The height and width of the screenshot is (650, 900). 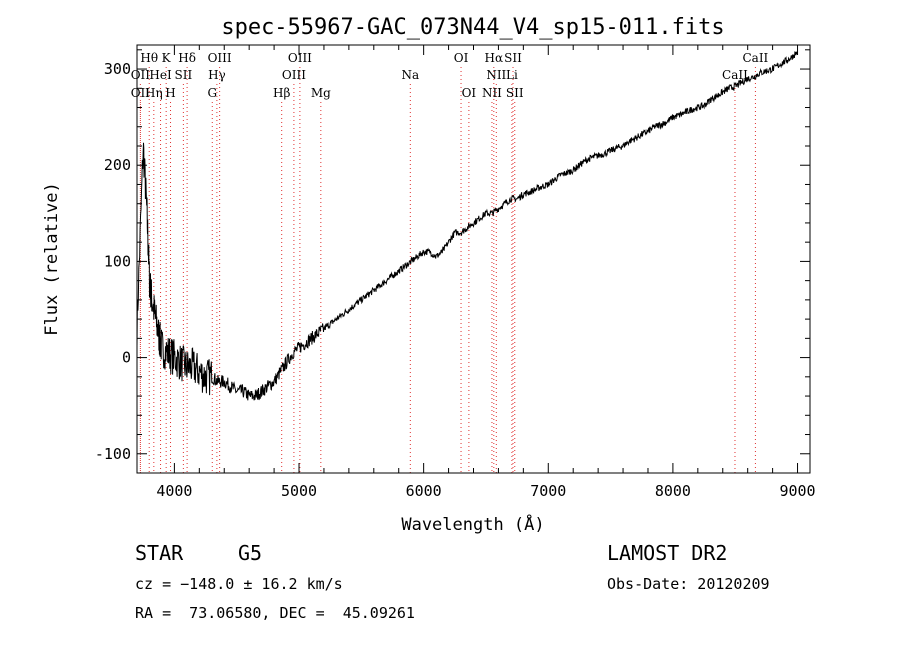 I want to click on x-axis-label: Wavelength (Å), so click(x=472, y=524).